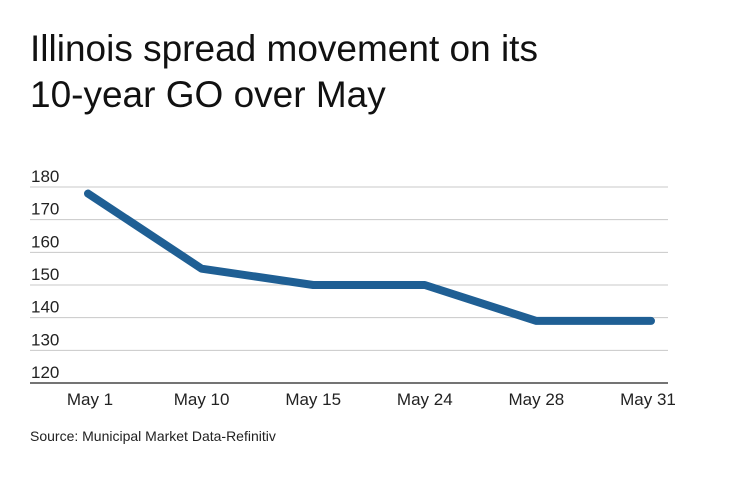 This screenshot has height=482, width=740. I want to click on y-axis-ticks: 180 170 160 150 140 130 120, so click(45, 274).